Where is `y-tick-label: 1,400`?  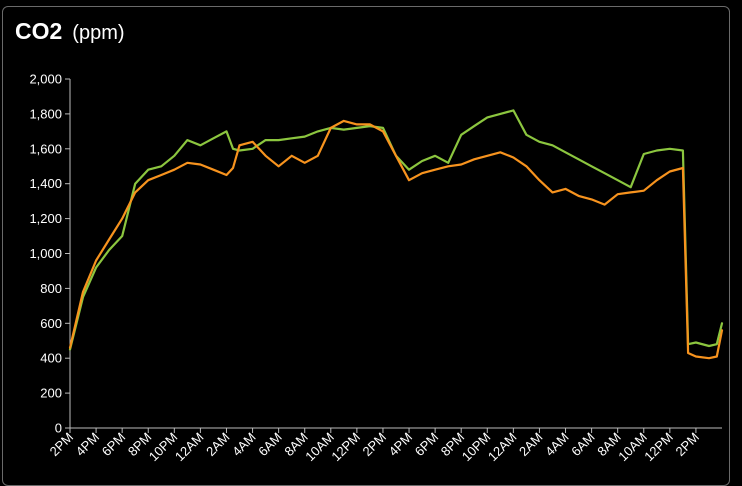 y-tick-label: 1,400 is located at coordinates (45, 183).